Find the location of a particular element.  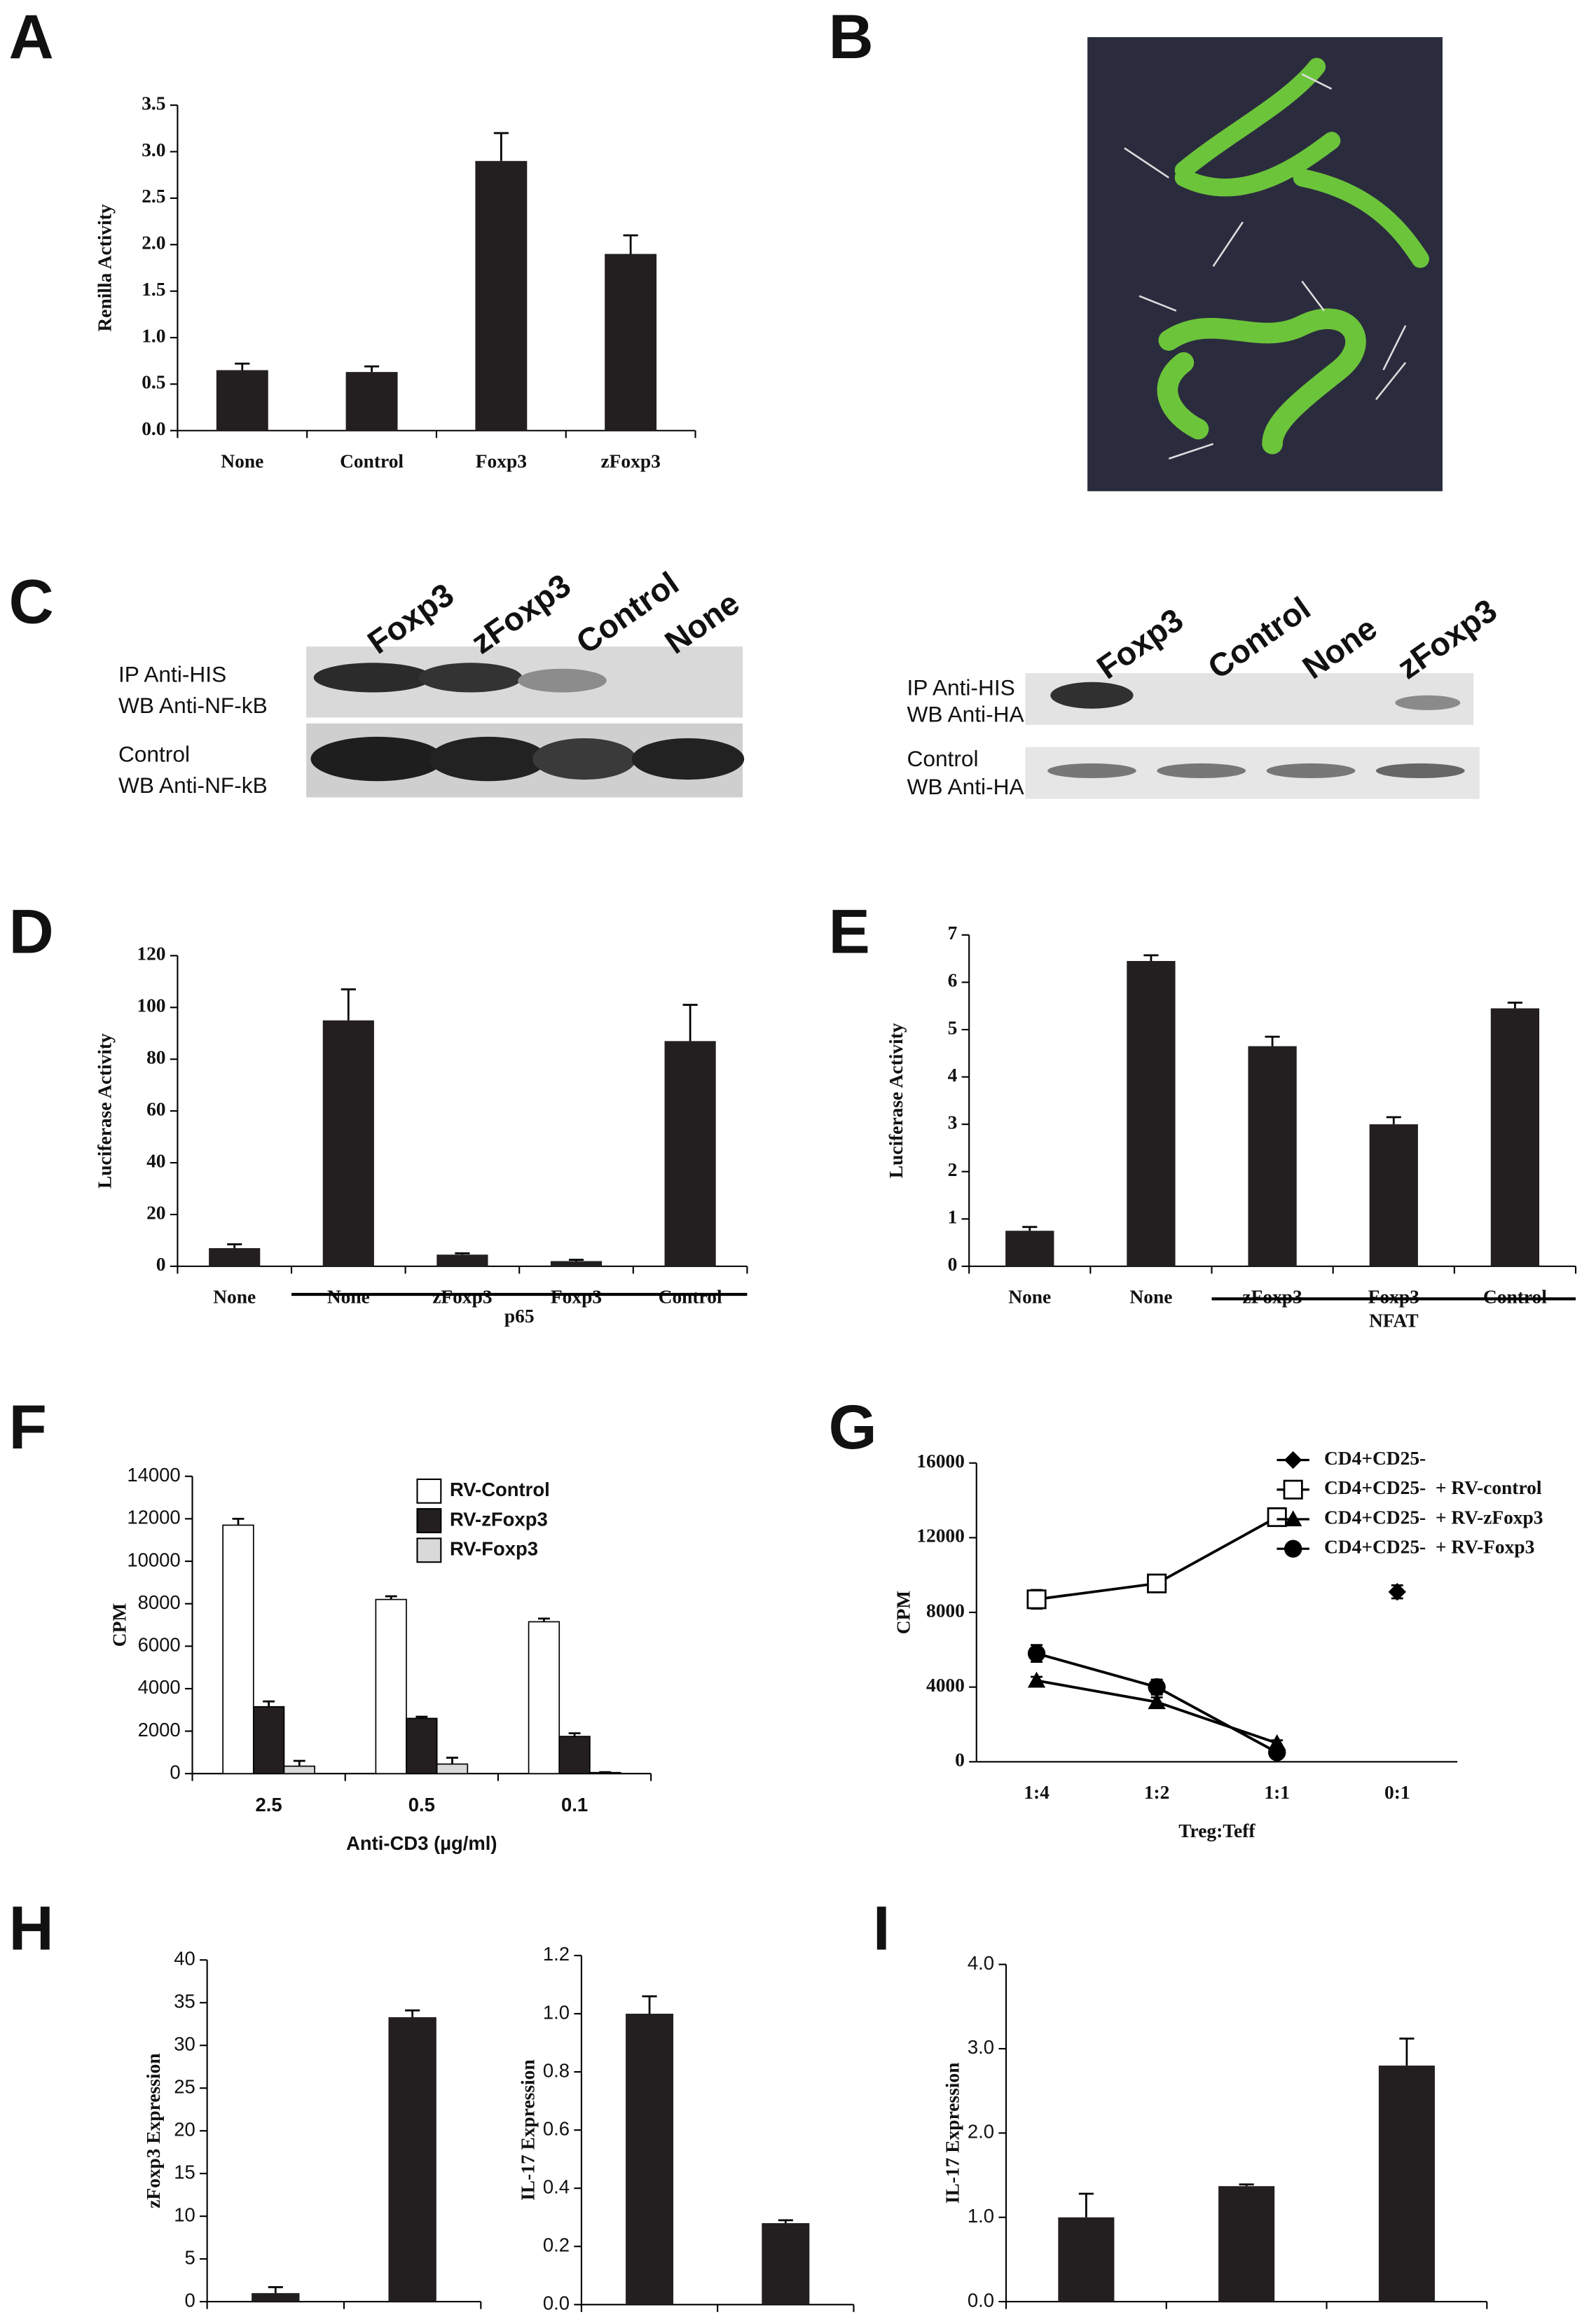

y-tick-label: 0.6 is located at coordinates (556, 2128).